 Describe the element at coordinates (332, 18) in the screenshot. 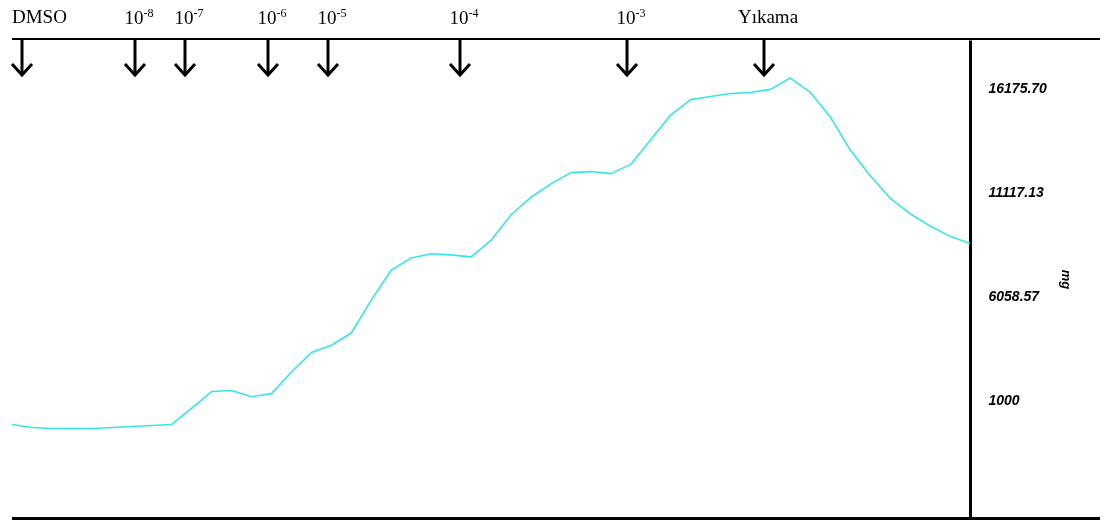

I see `text: 10$^{-5}$` at that location.